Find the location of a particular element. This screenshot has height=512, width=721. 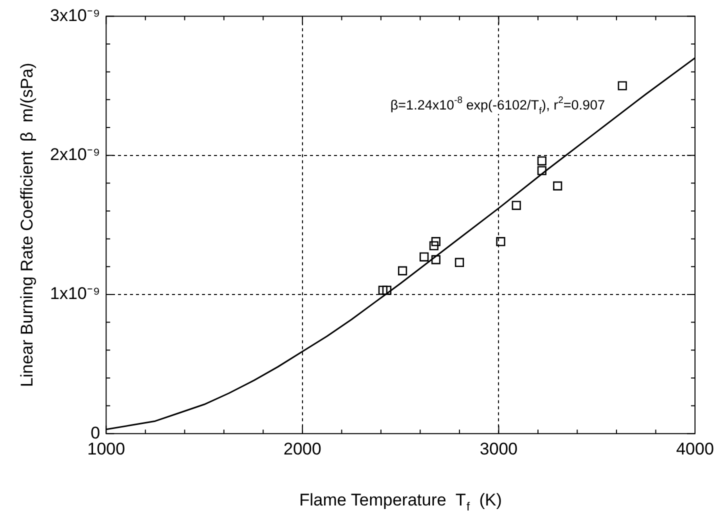

y-tick-label: 3x10⁻⁹ is located at coordinates (75, 15).